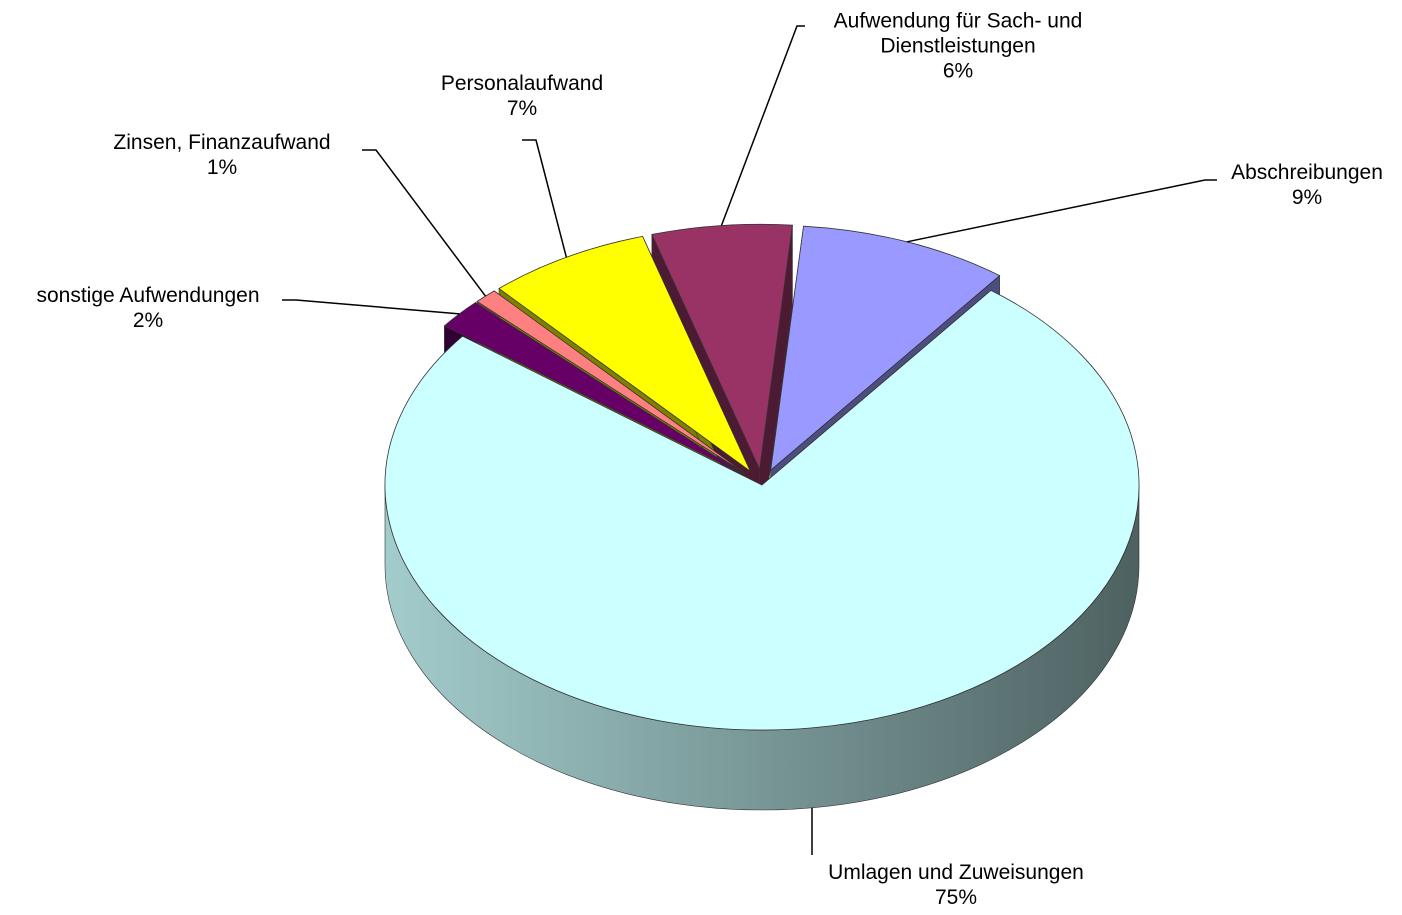  What do you see at coordinates (222, 142) in the screenshot?
I see `label-name: Zinsen, Finanzaufwand` at bounding box center [222, 142].